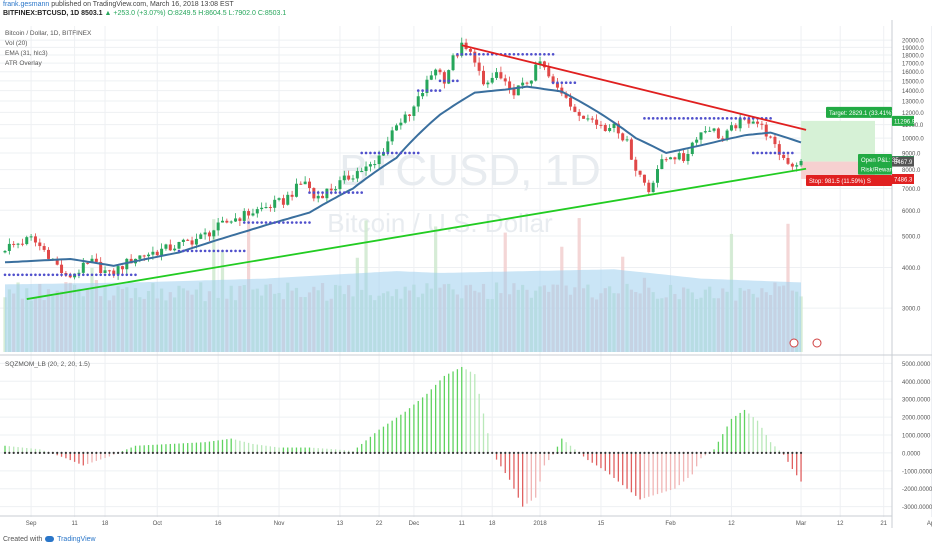 The height and width of the screenshot is (550, 932). What do you see at coordinates (913, 92) in the screenshot?
I see `price-tick-label: 14000.0` at bounding box center [913, 92].